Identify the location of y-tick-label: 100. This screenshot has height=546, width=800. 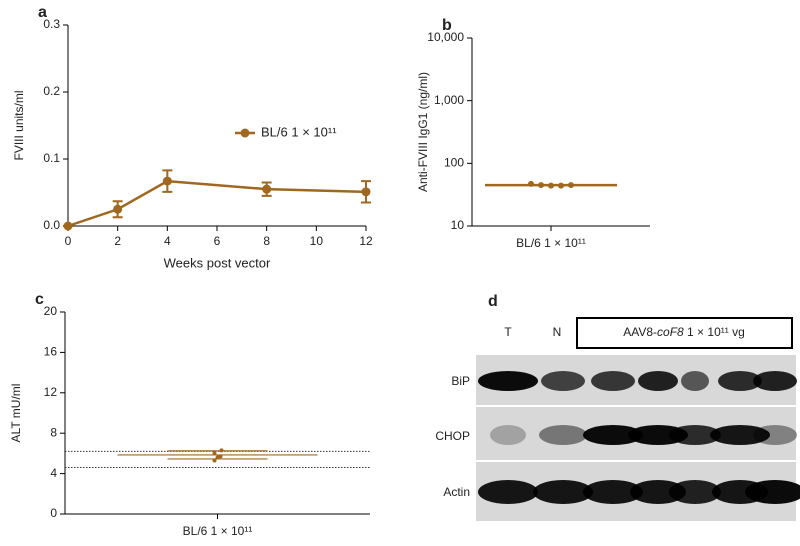
(454, 163).